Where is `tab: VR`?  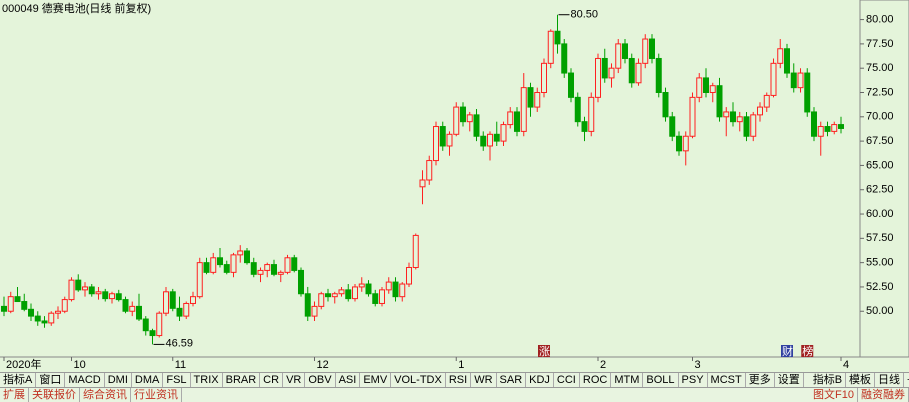 tab: VR is located at coordinates (294, 380).